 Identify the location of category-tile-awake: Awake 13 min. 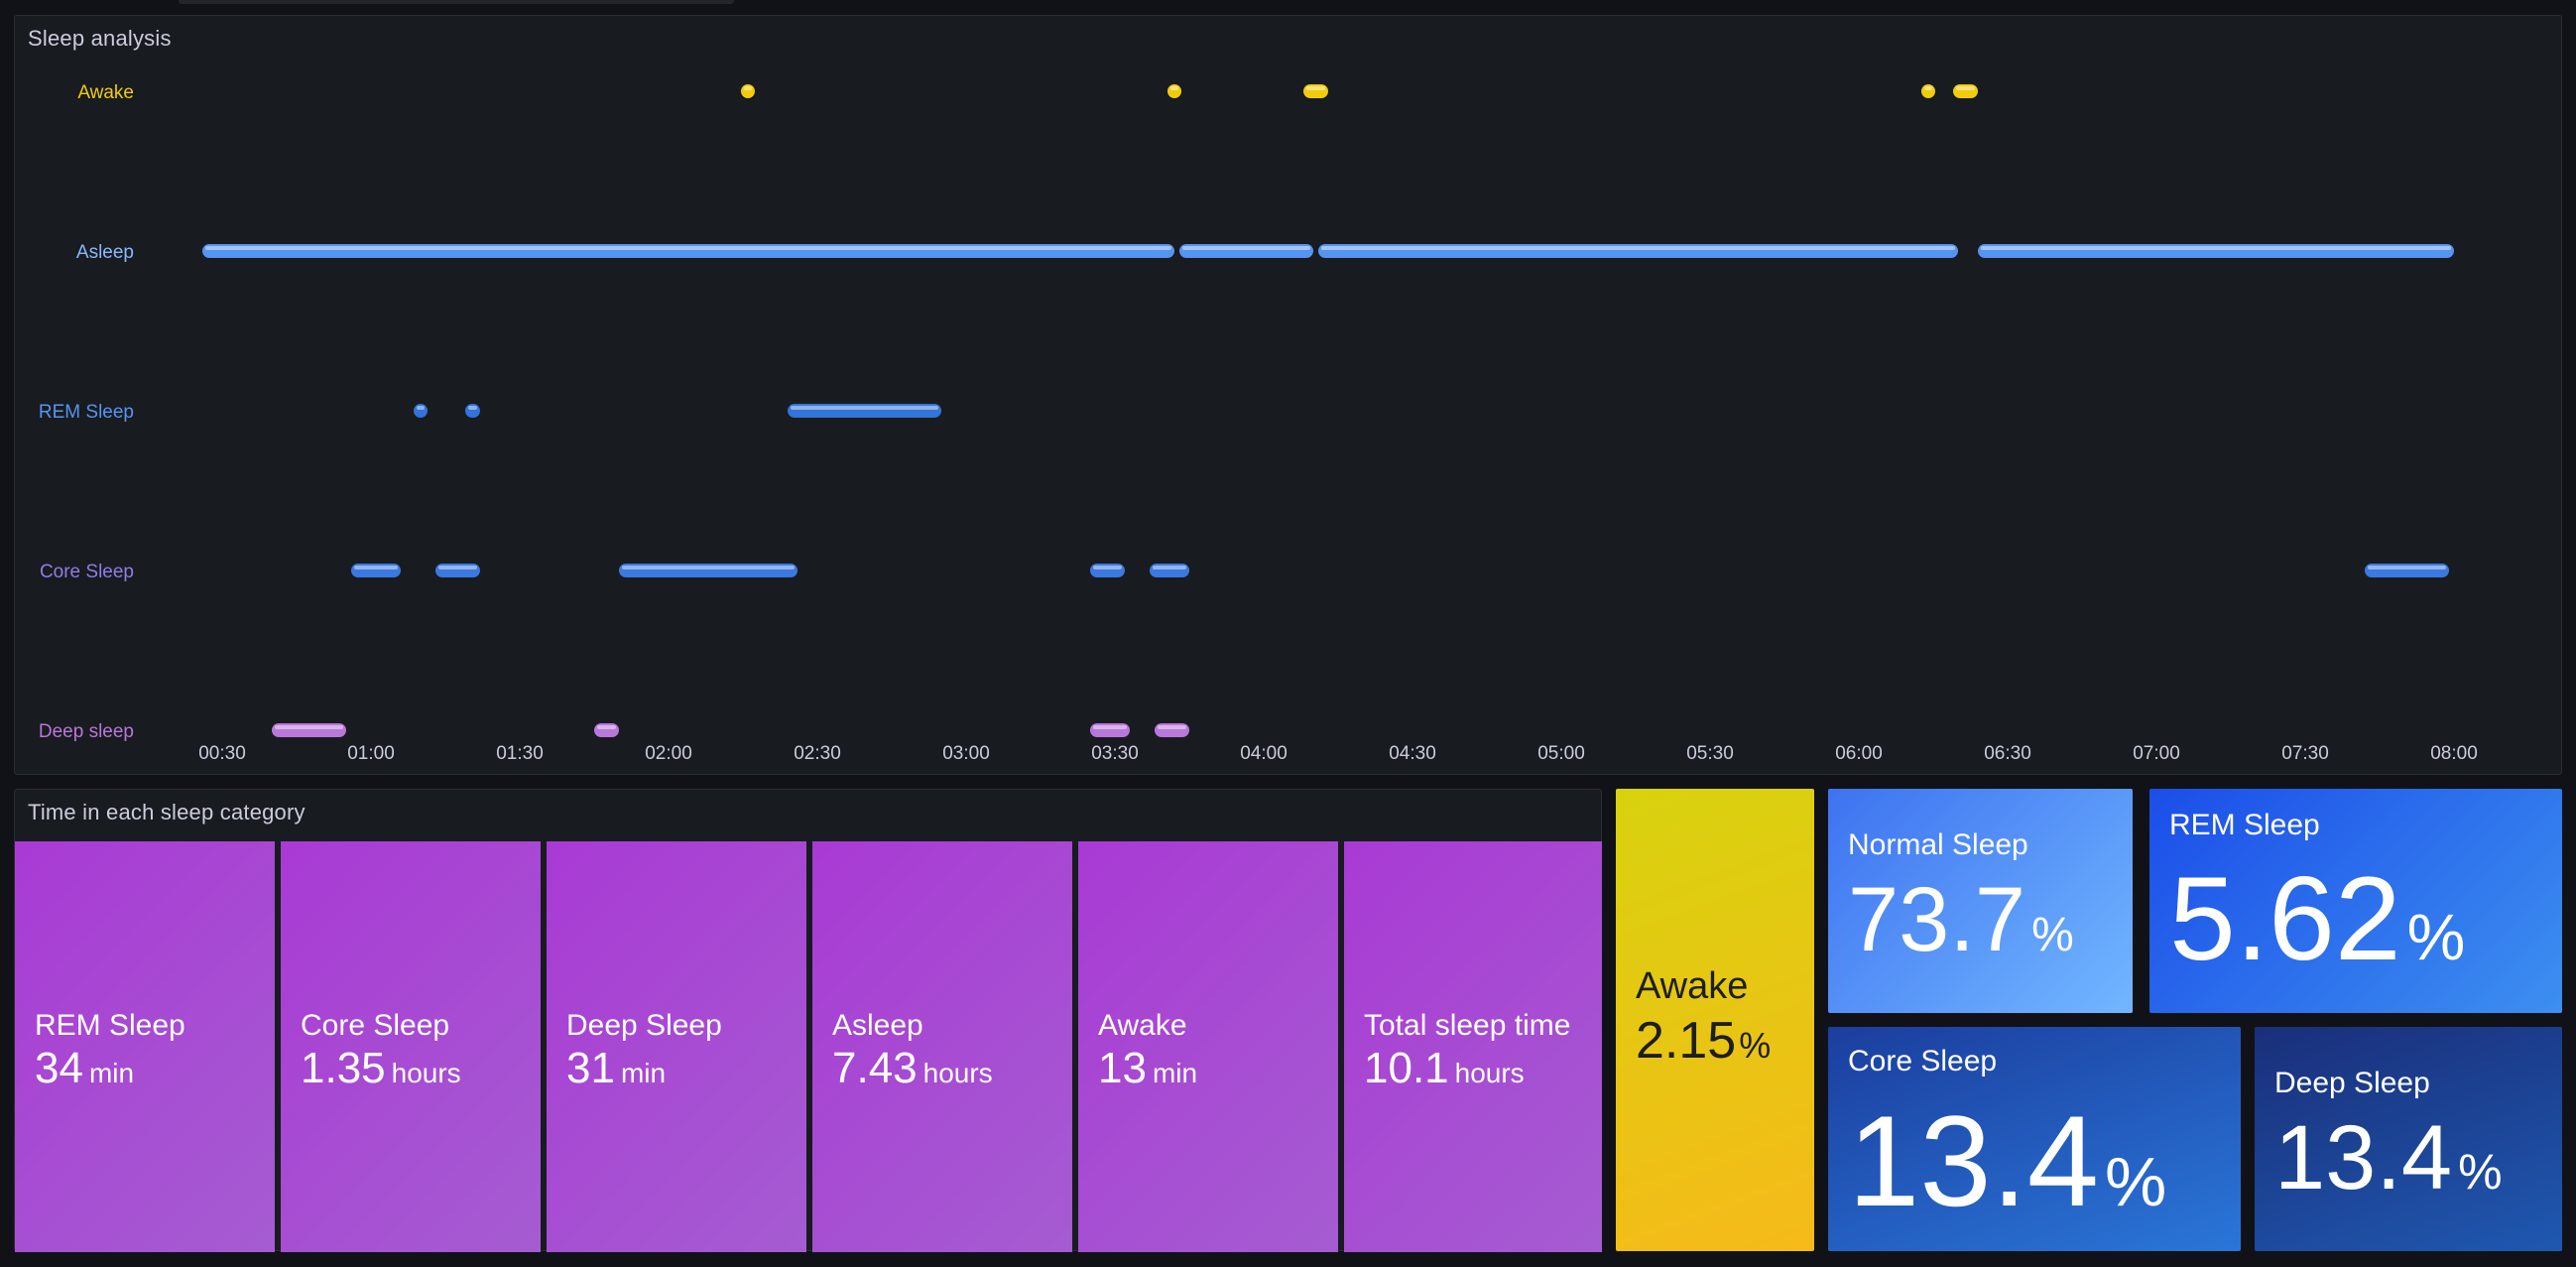
(1208, 1047).